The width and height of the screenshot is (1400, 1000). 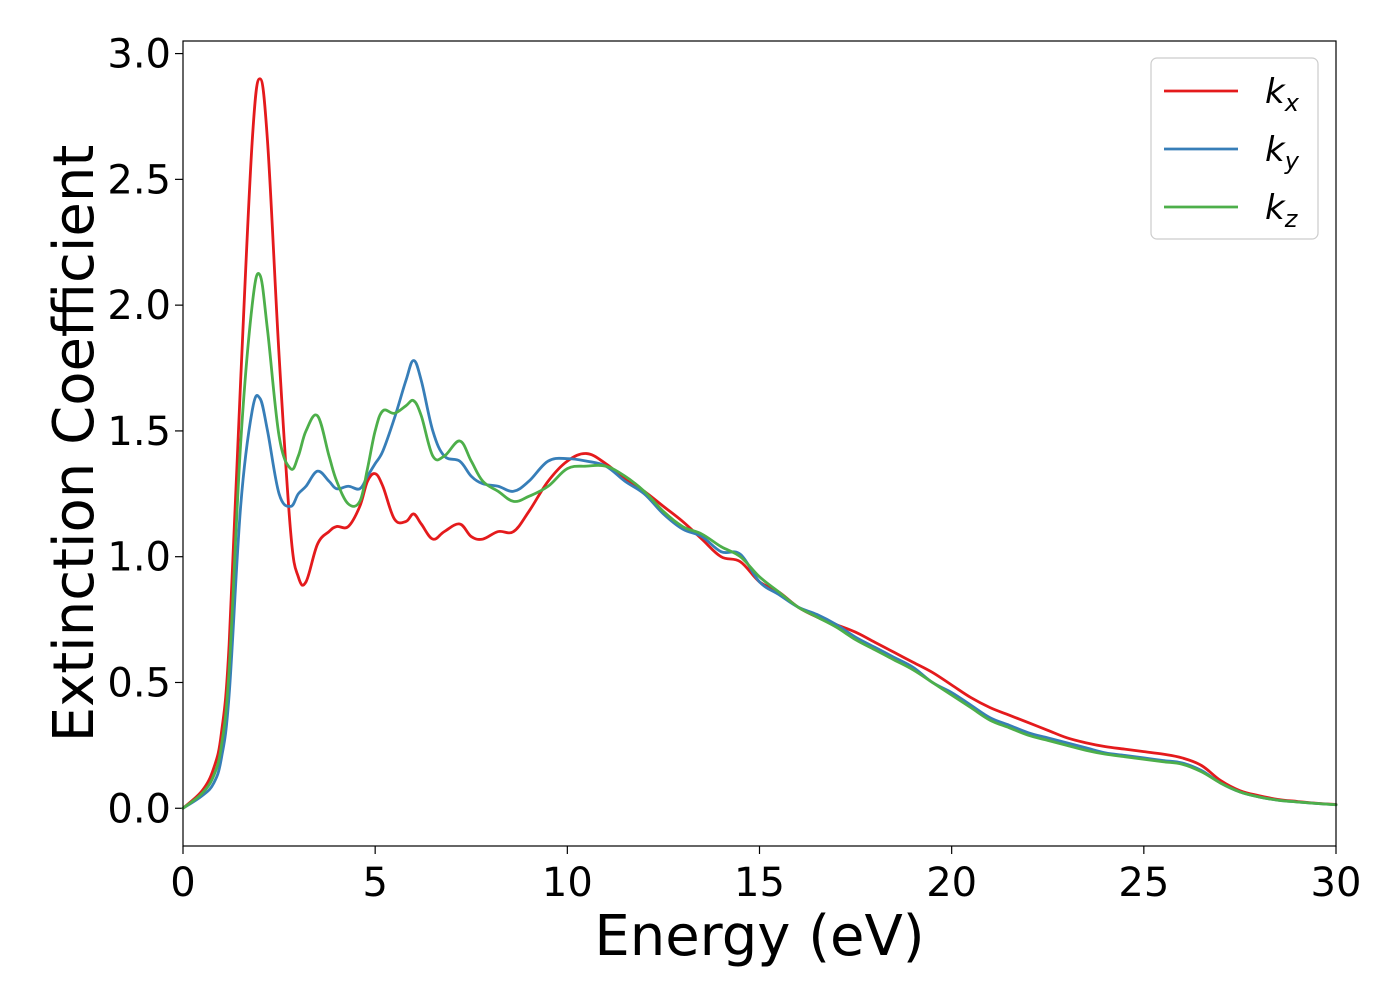 I want to click on x-tick-label: 10, so click(x=567, y=883).